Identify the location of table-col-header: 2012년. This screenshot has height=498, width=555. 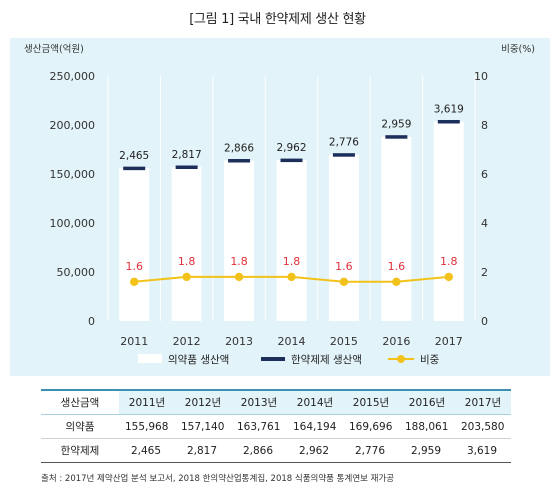
(203, 402).